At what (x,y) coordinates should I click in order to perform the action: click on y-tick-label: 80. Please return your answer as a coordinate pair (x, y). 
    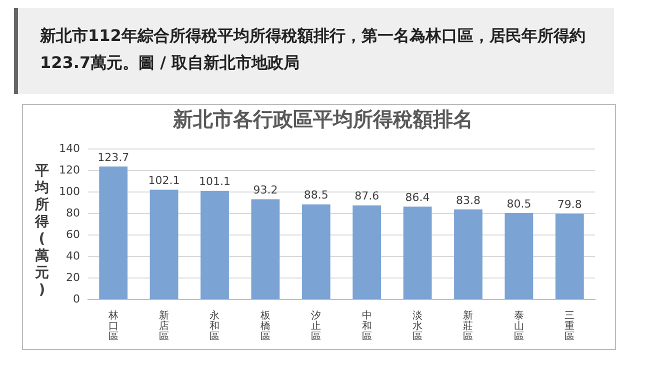
    Looking at the image, I should click on (73, 213).